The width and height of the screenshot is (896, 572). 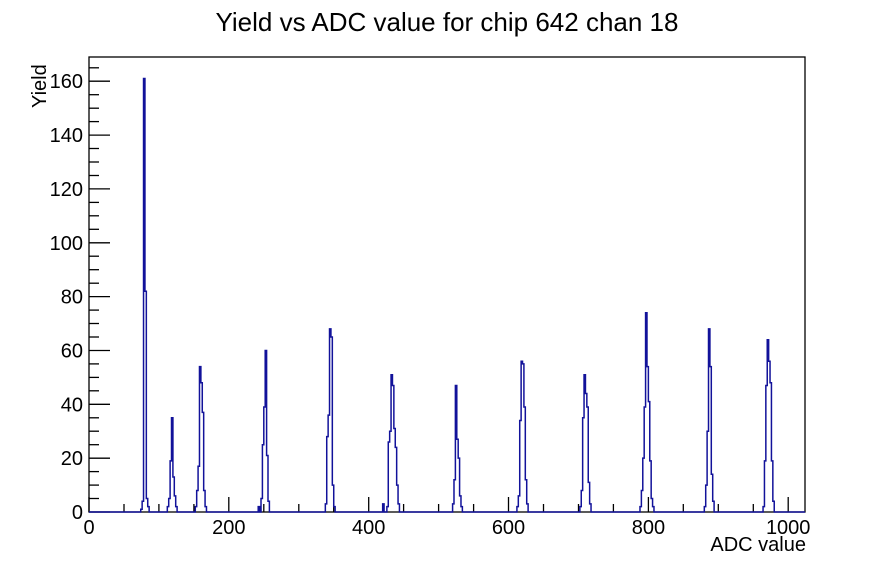 I want to click on x-axis-title: ADC value, so click(x=758, y=545).